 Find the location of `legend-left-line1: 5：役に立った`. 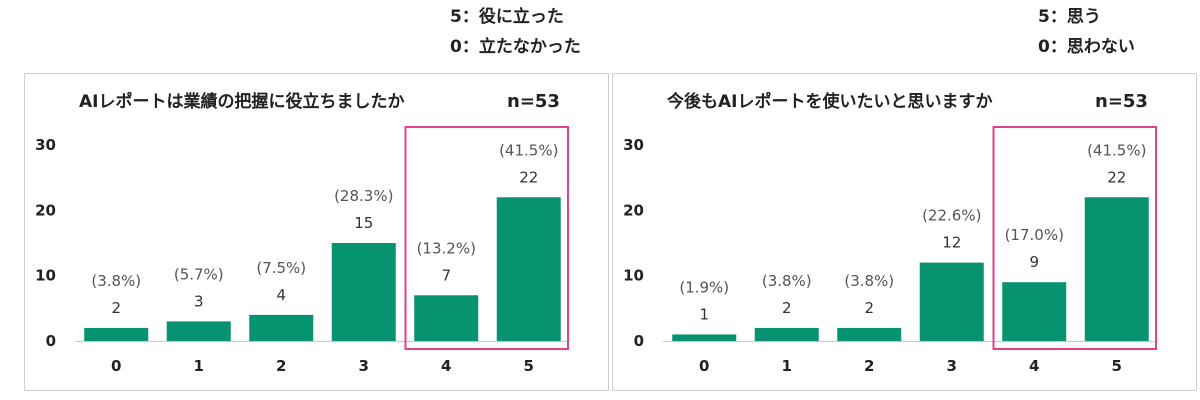

legend-left-line1: 5：役に立った is located at coordinates (507, 17).